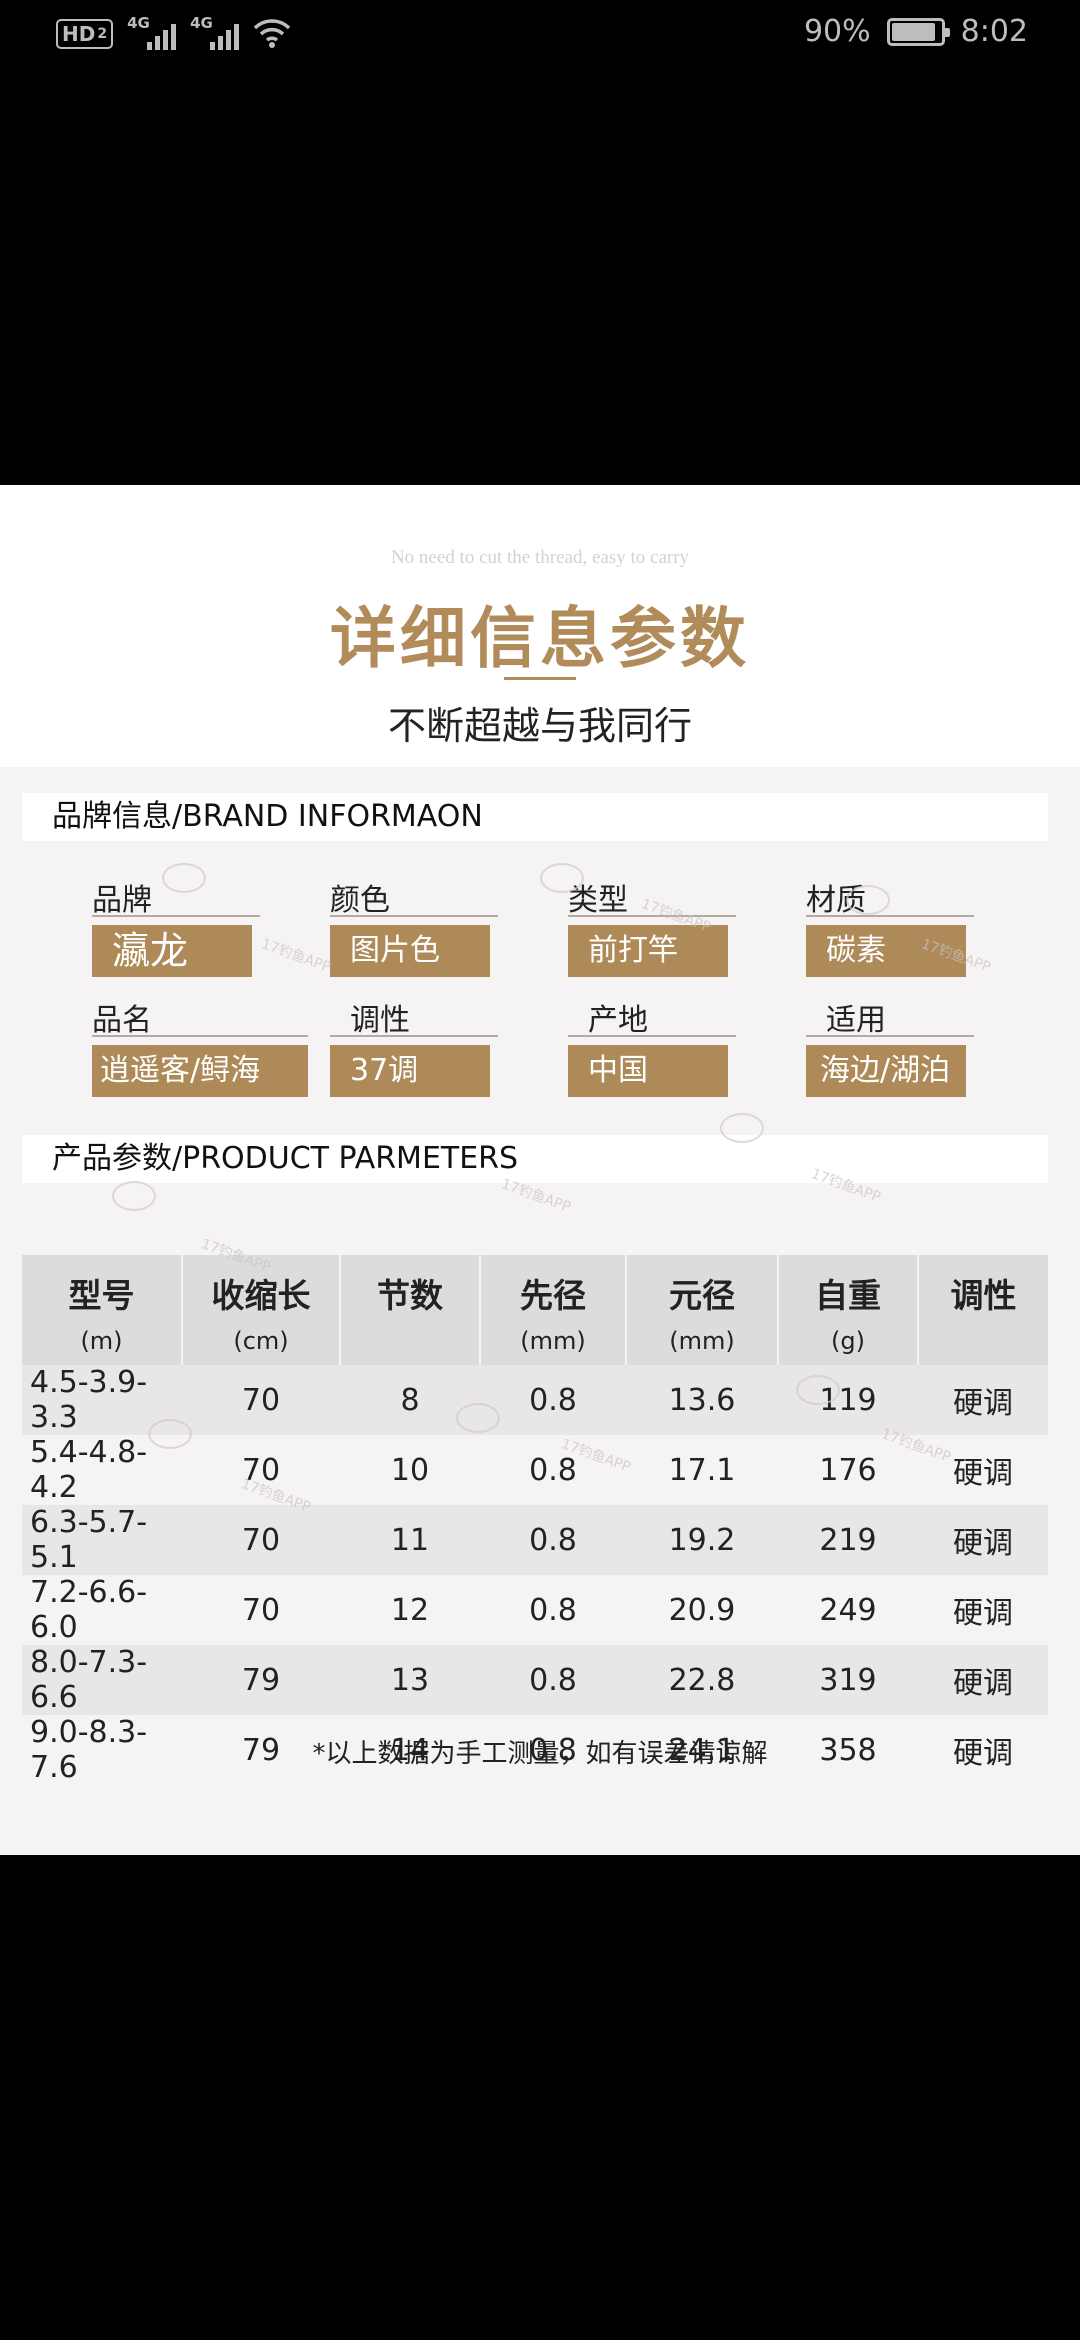  I want to click on table-row: 7.2-6.6-6.0 70 12 0.8 20.9 249 硬调, so click(535, 1610).